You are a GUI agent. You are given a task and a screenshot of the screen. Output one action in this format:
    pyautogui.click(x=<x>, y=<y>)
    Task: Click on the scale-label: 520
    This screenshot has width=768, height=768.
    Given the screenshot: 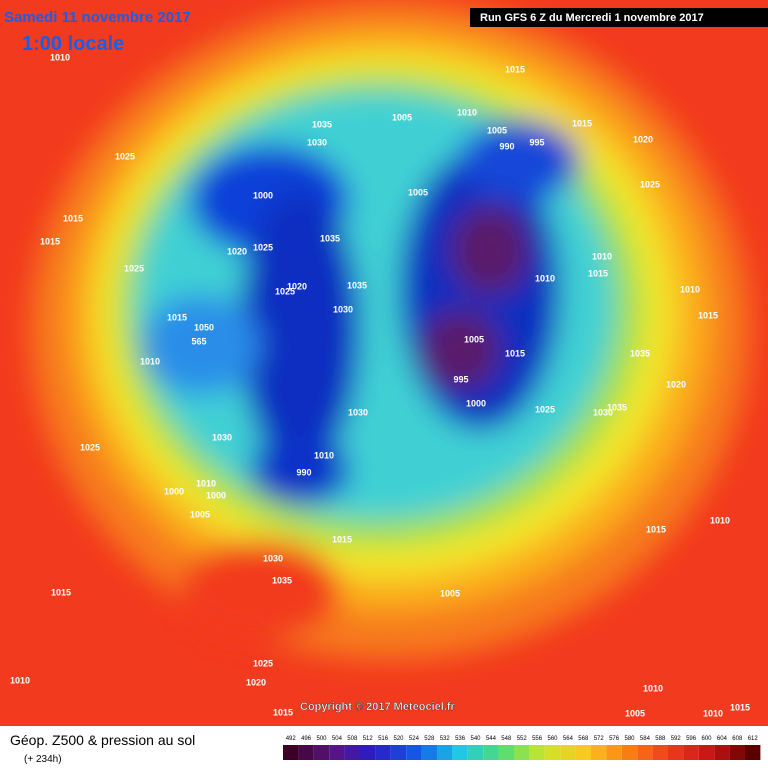 What is the action you would take?
    pyautogui.click(x=398, y=739)
    